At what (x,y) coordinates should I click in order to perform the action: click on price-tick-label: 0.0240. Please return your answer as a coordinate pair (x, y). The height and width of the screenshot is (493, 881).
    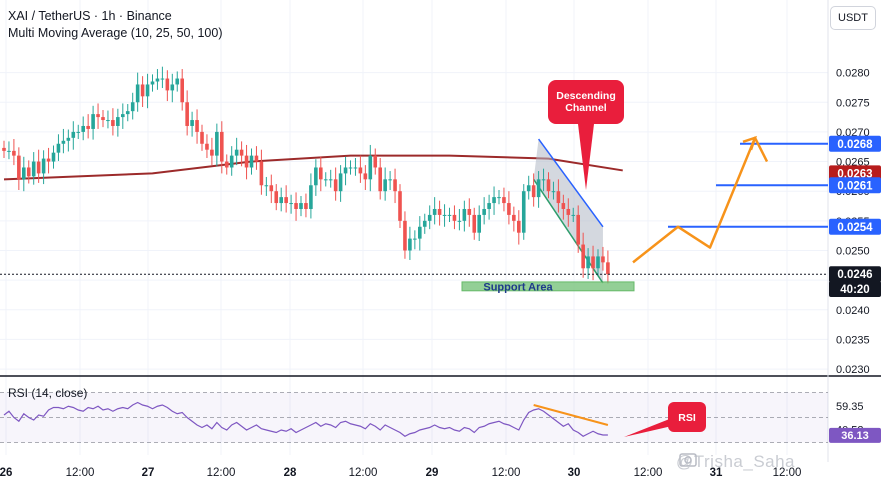
    Looking at the image, I should click on (853, 311).